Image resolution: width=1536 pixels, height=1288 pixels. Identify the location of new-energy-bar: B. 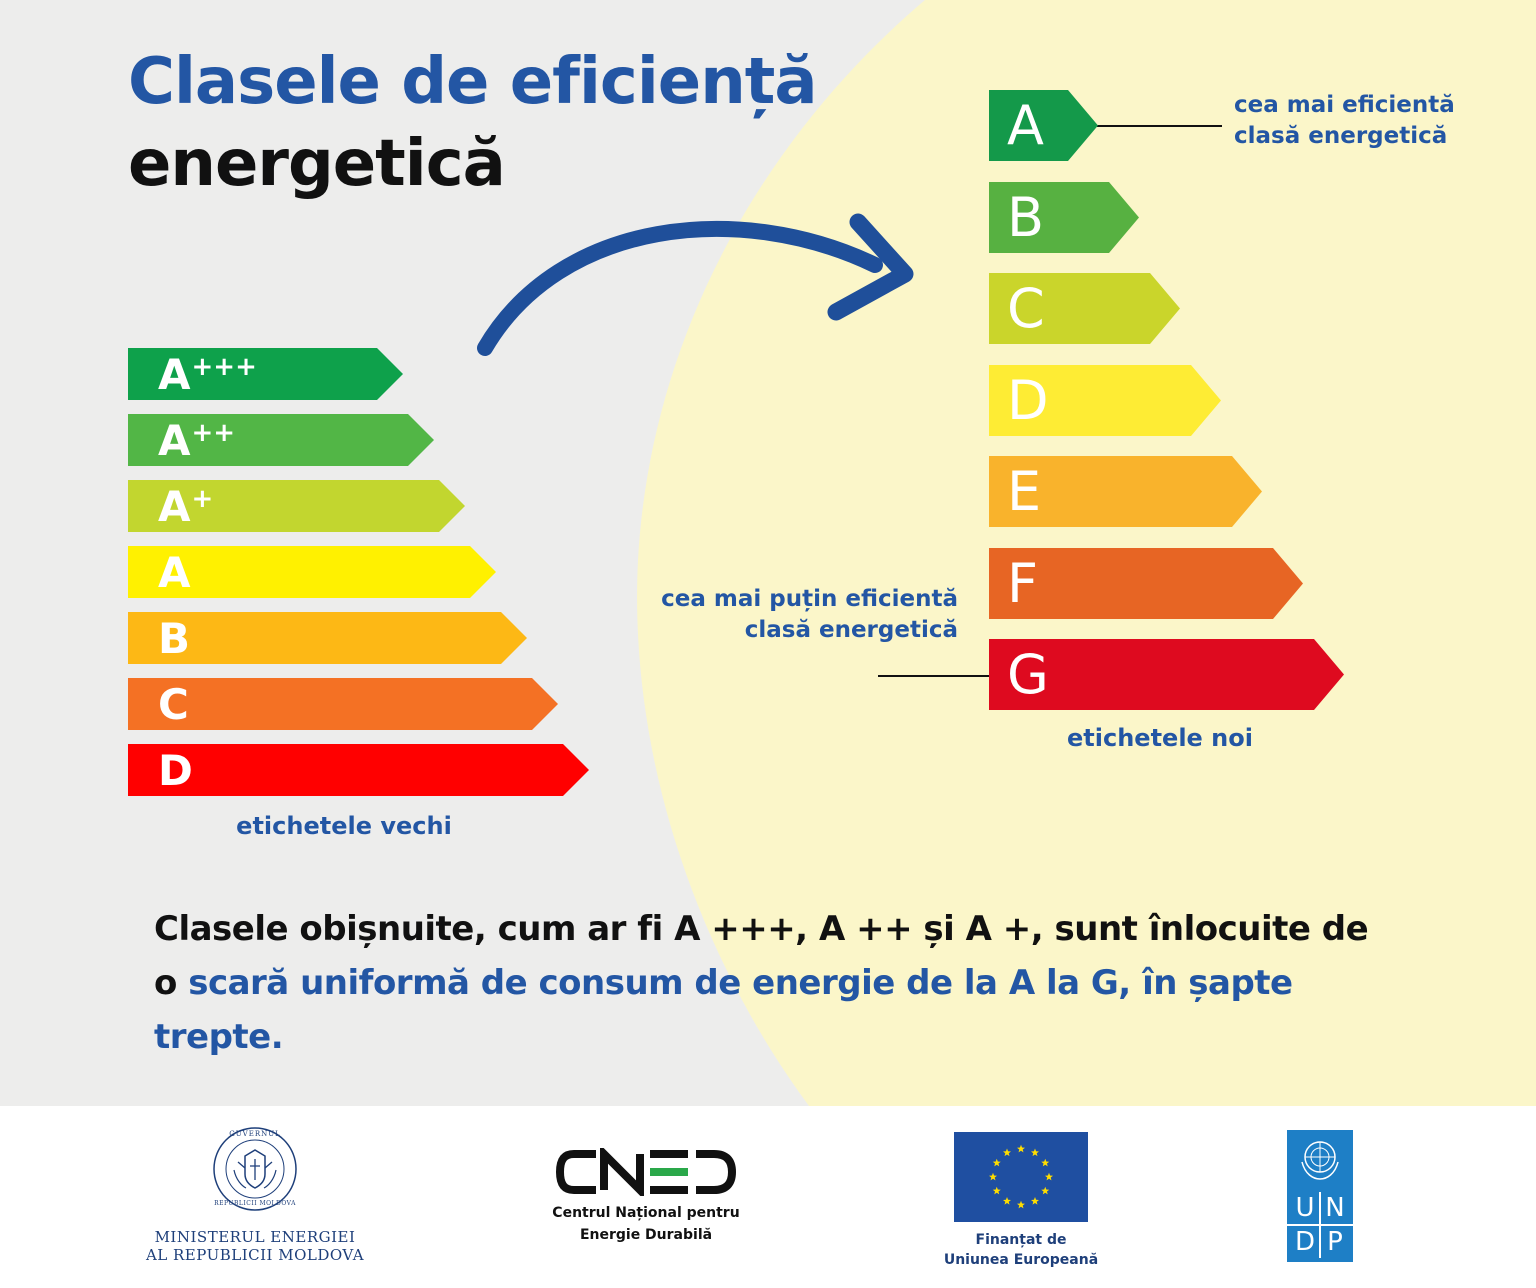
(1064, 217).